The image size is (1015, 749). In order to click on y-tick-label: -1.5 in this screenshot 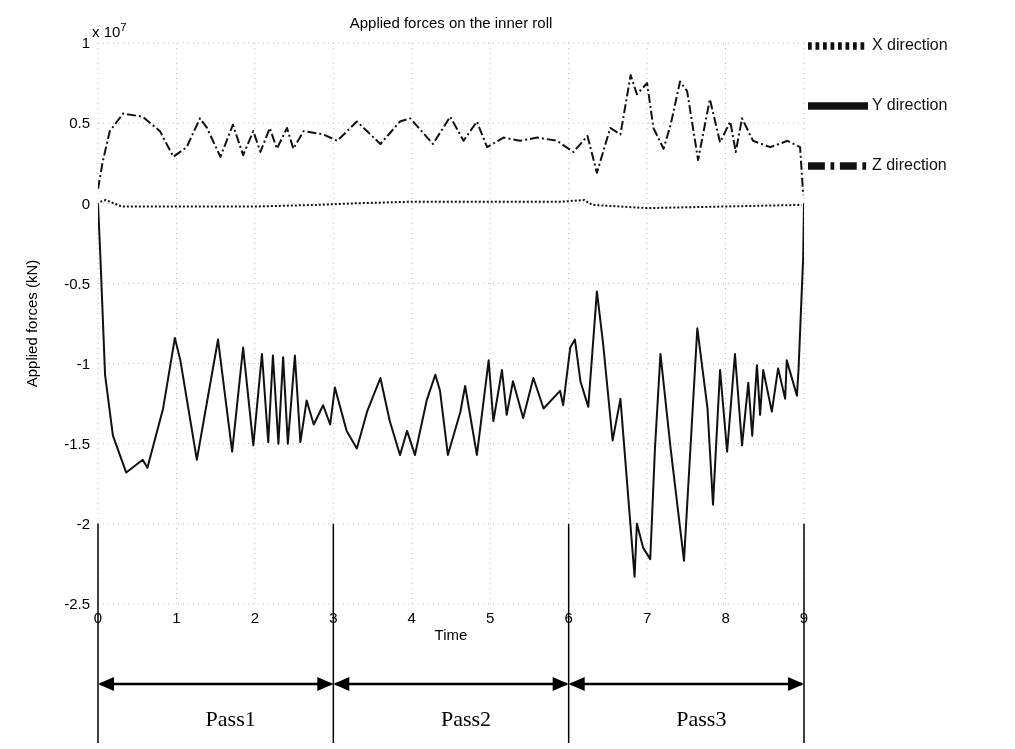, I will do `click(77, 444)`.